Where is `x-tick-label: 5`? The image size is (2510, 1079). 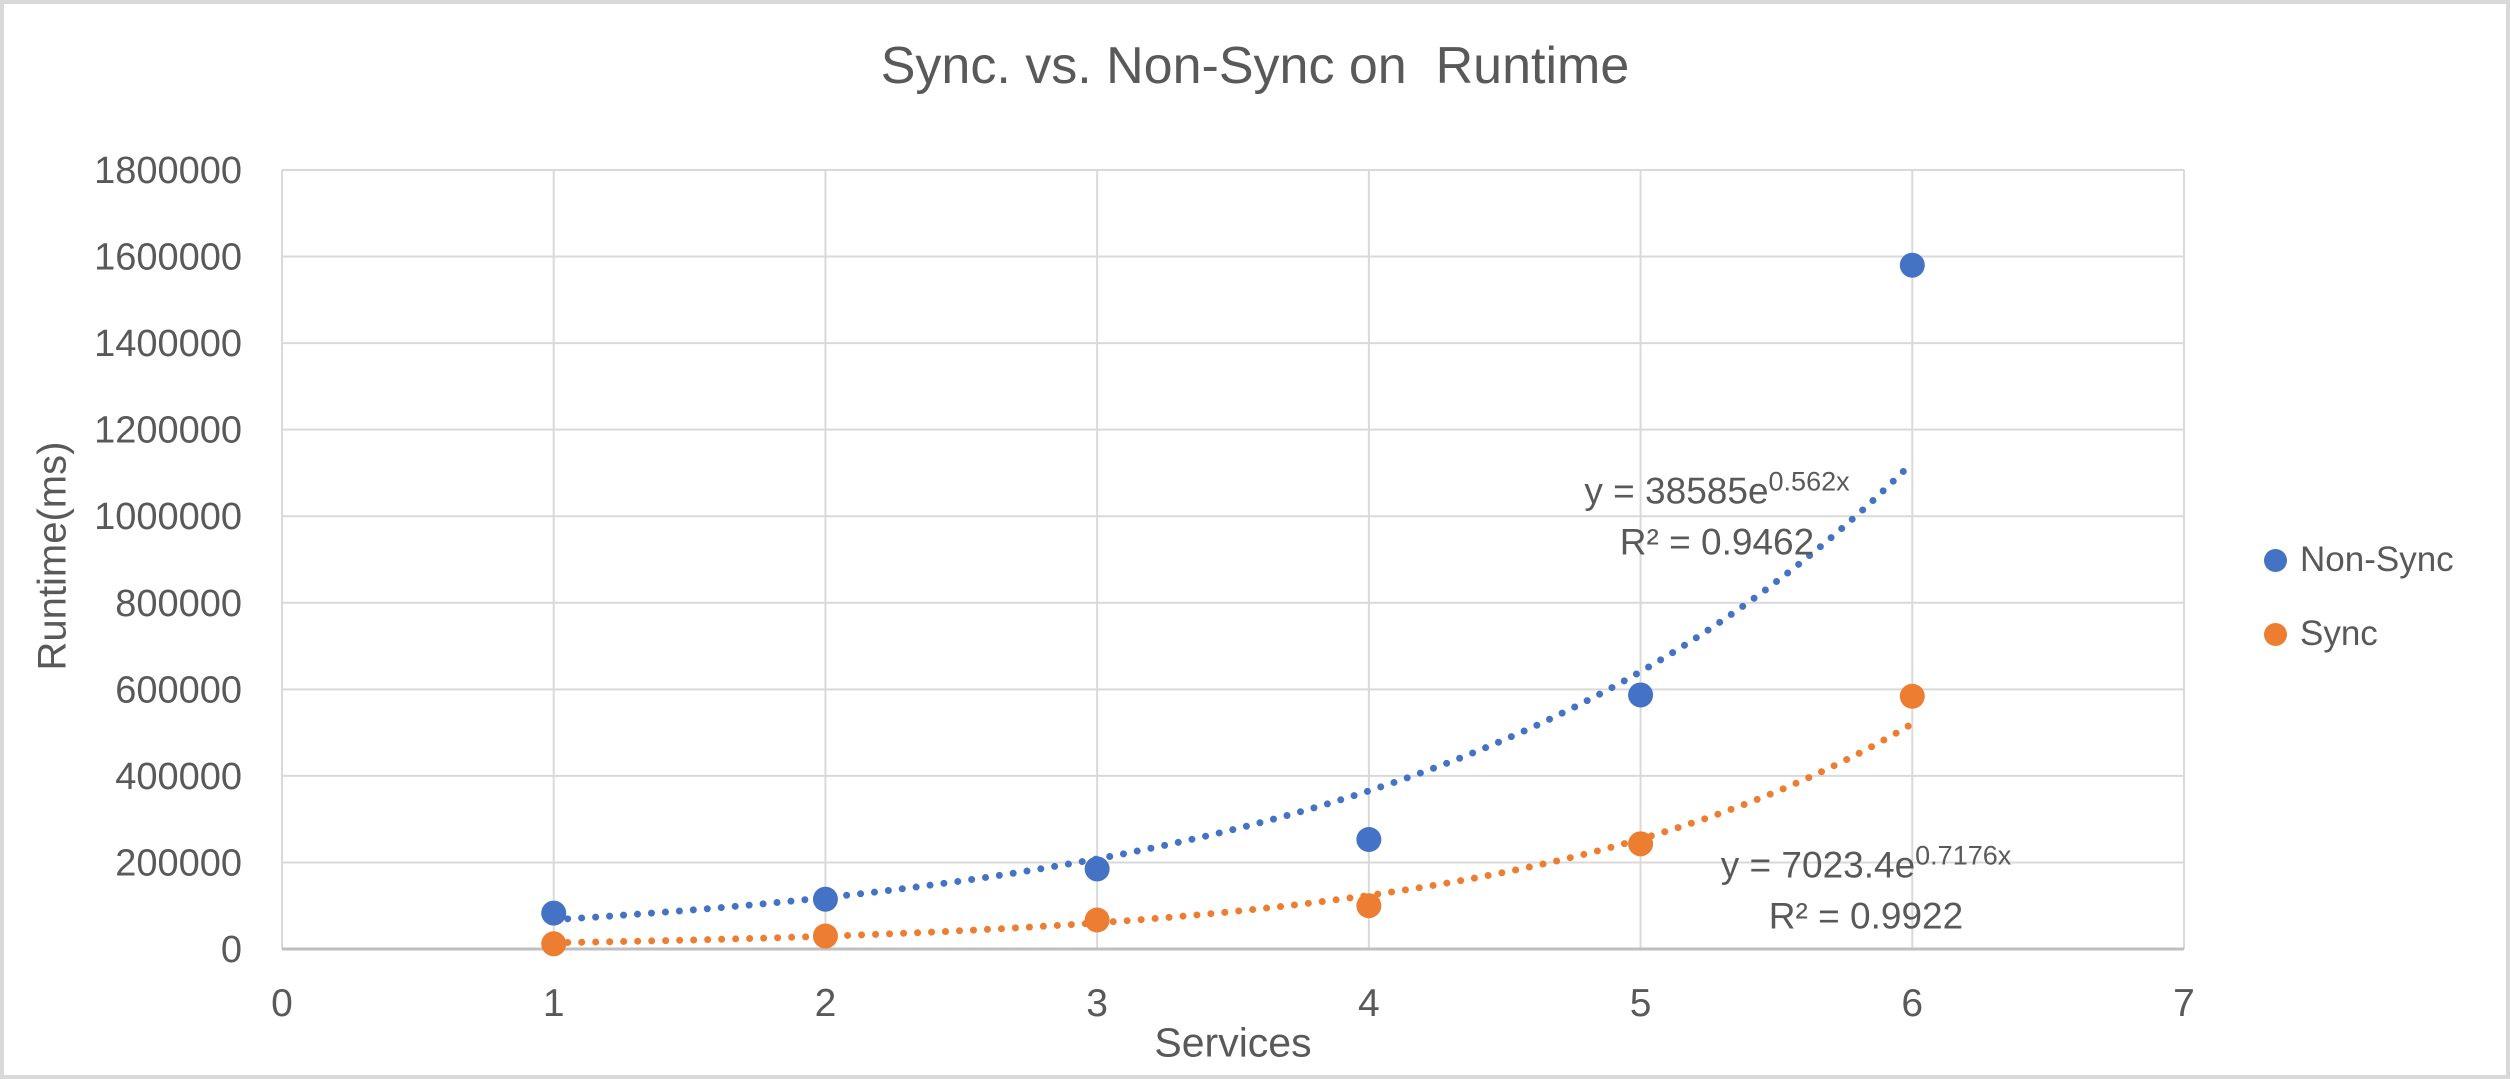
x-tick-label: 5 is located at coordinates (1641, 1003).